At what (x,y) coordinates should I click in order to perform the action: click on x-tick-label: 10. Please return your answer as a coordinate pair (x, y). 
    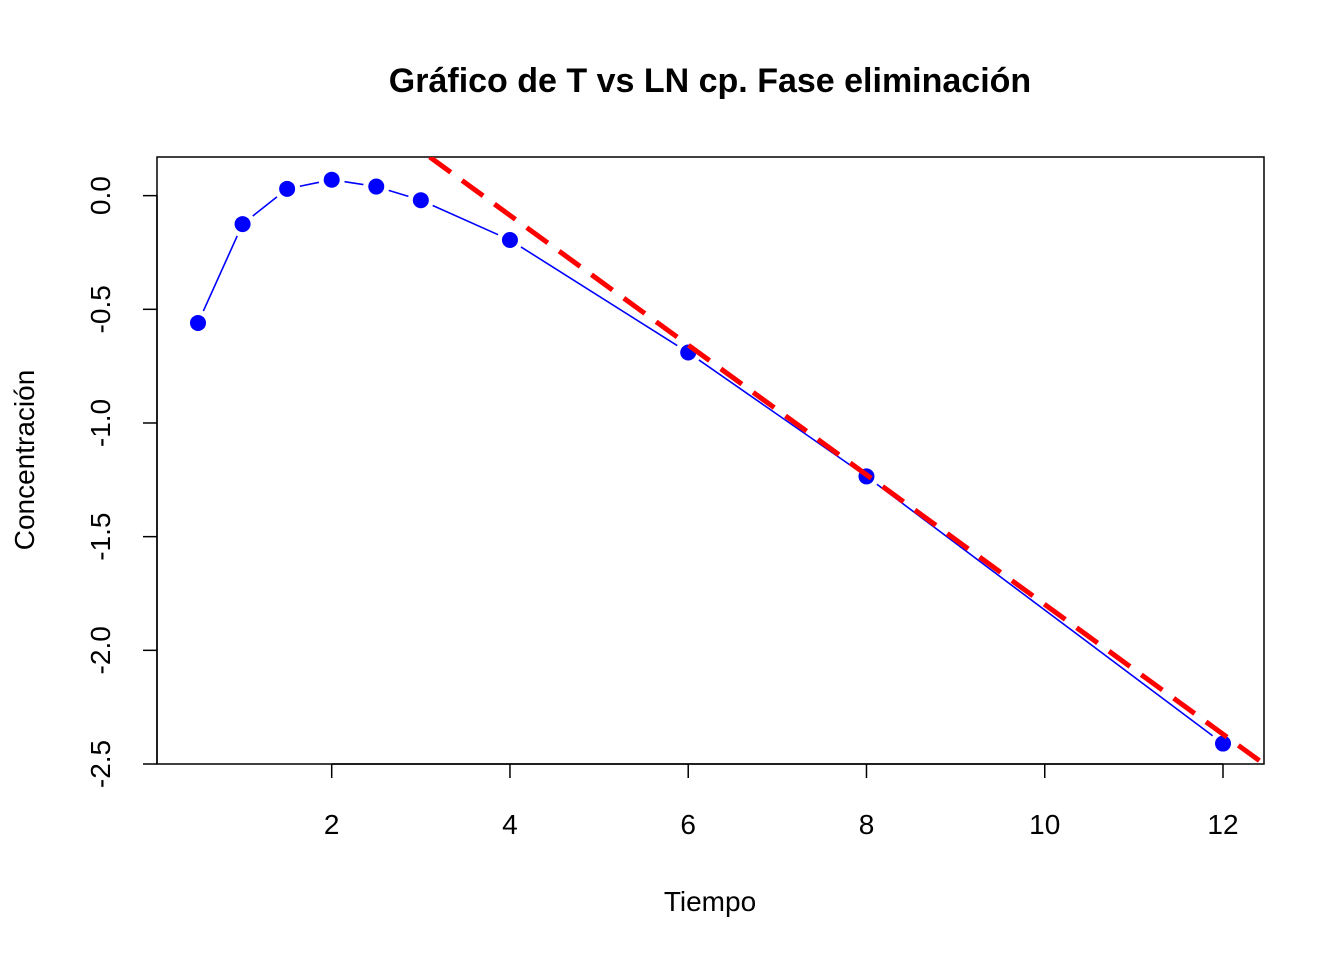
    Looking at the image, I should click on (1044, 824).